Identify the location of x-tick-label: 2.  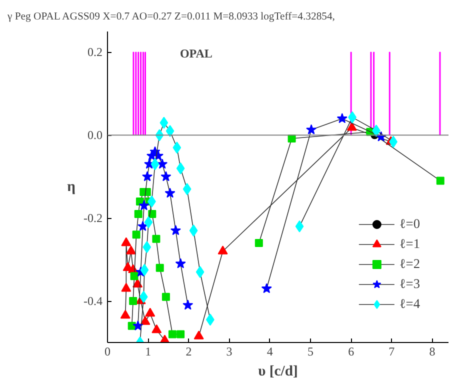
(189, 351).